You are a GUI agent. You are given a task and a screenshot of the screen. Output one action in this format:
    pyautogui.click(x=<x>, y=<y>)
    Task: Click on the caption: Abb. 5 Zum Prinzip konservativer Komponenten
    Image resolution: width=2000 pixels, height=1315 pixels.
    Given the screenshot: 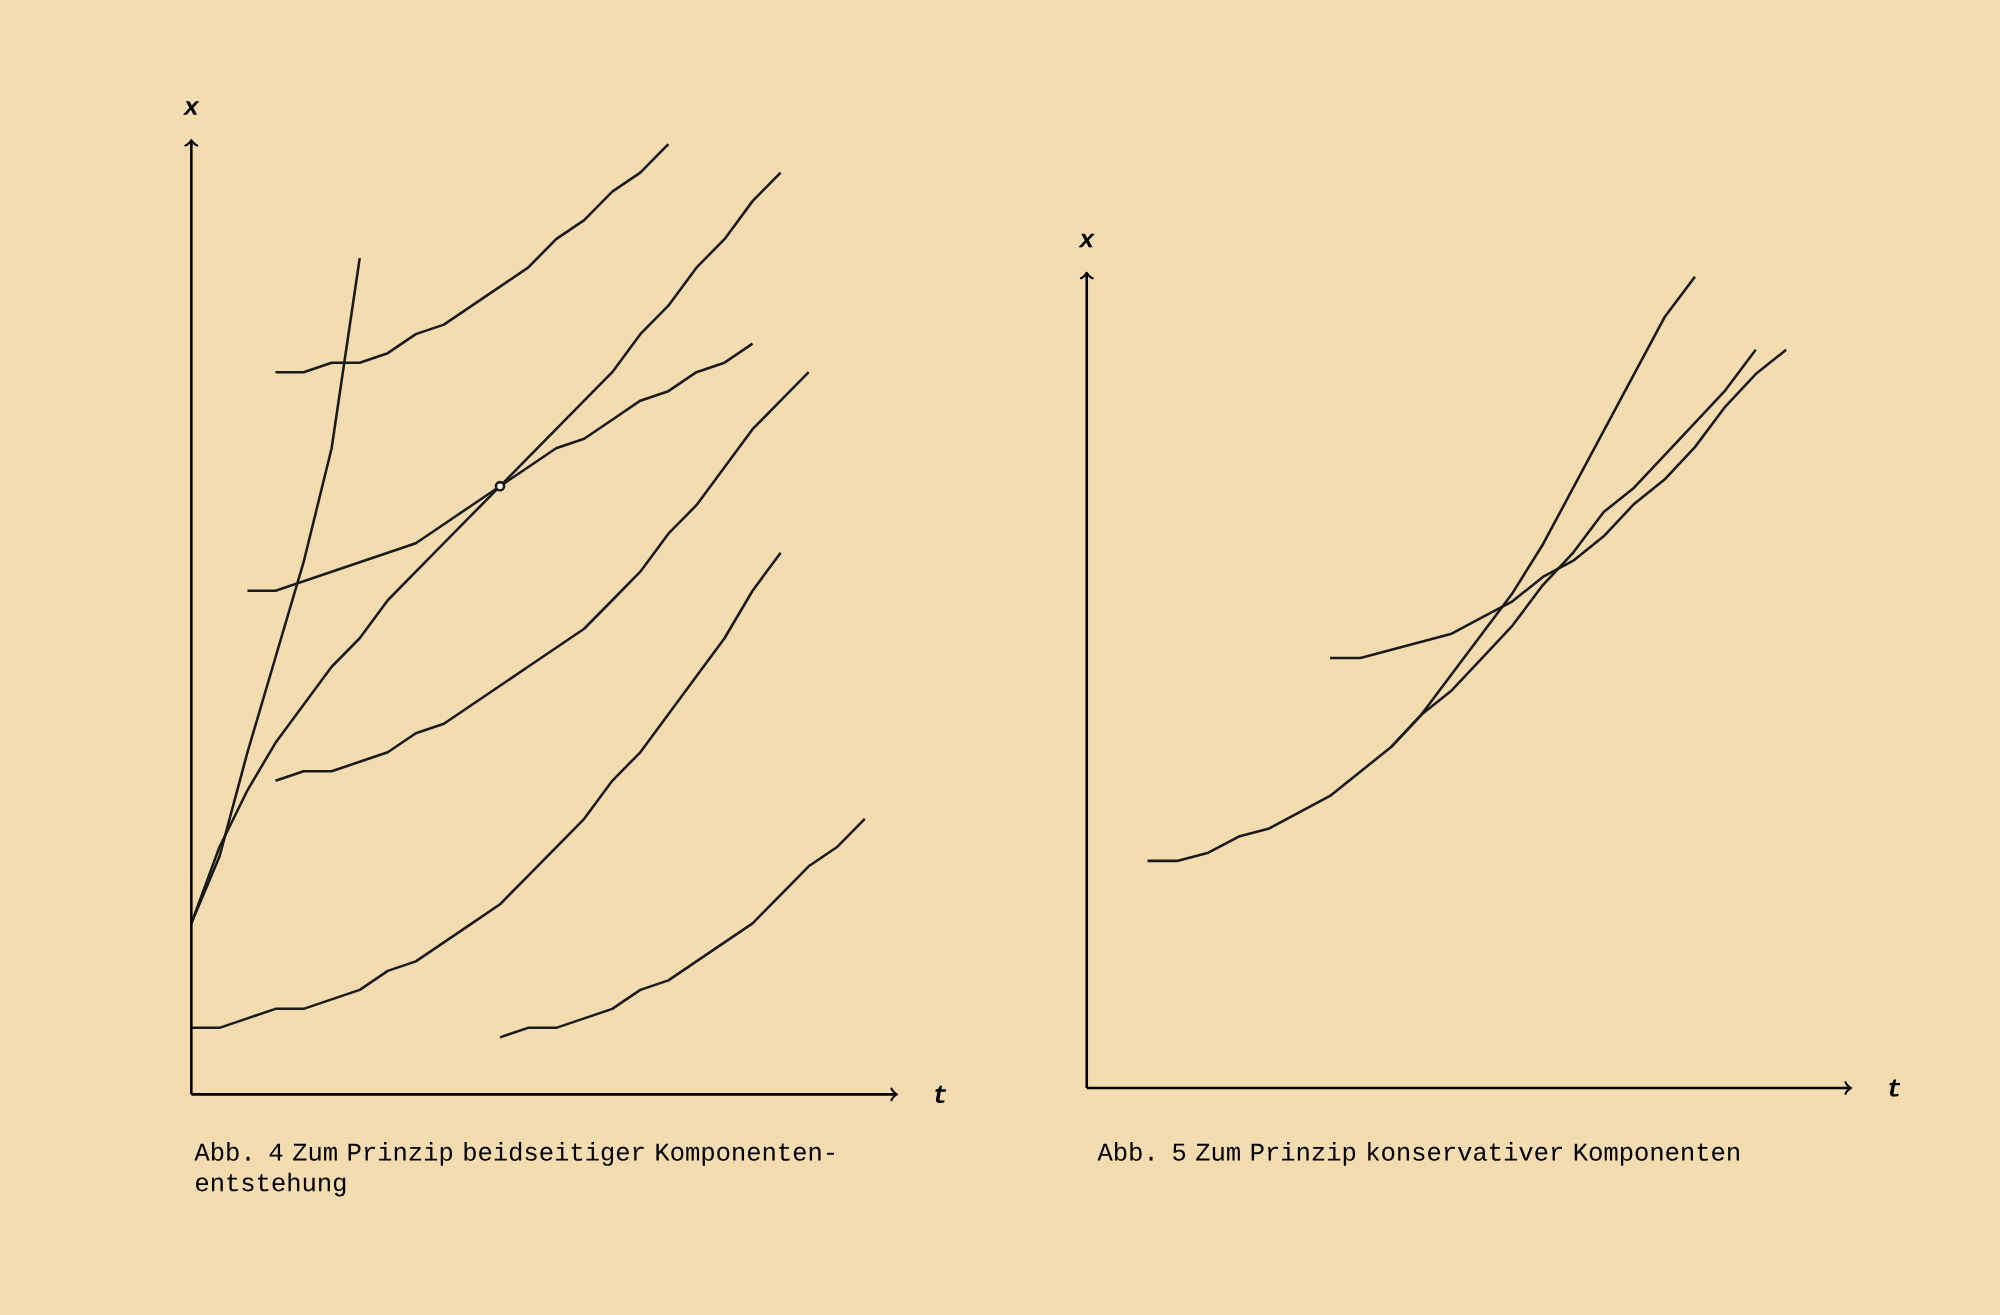 What is the action you would take?
    pyautogui.click(x=1418, y=1154)
    